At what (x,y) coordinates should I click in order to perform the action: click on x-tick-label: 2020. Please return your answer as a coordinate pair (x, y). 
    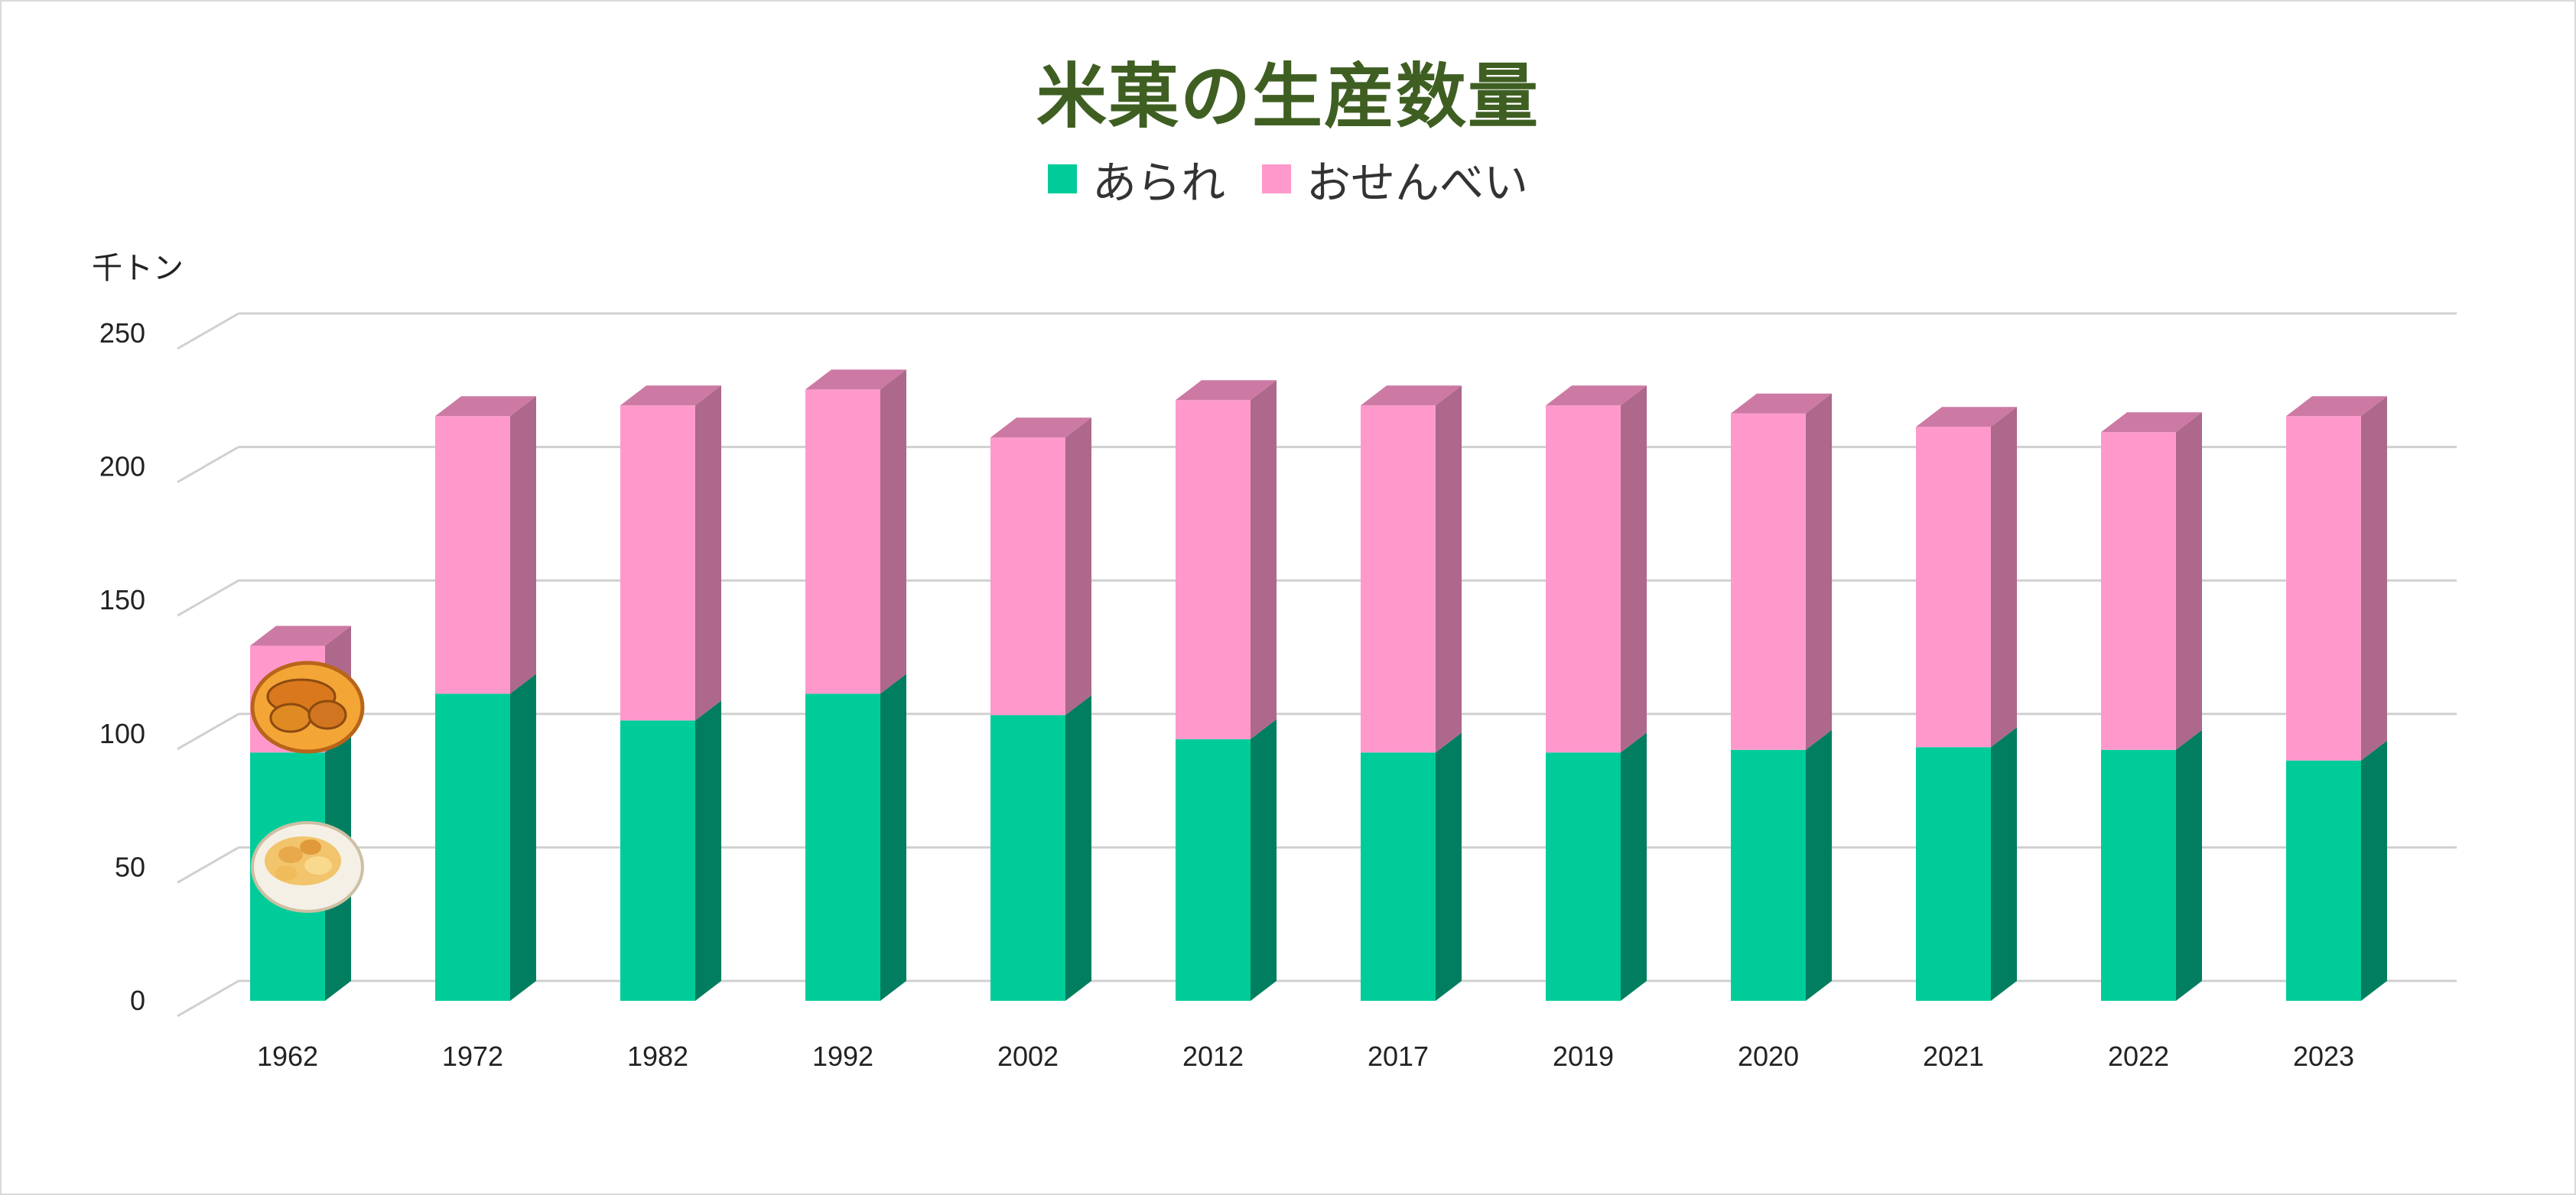
    Looking at the image, I should click on (1768, 1056).